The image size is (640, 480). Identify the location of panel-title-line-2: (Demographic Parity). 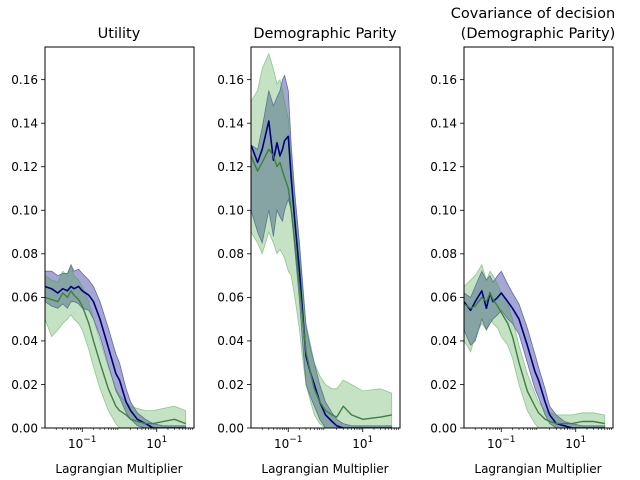
(538, 34).